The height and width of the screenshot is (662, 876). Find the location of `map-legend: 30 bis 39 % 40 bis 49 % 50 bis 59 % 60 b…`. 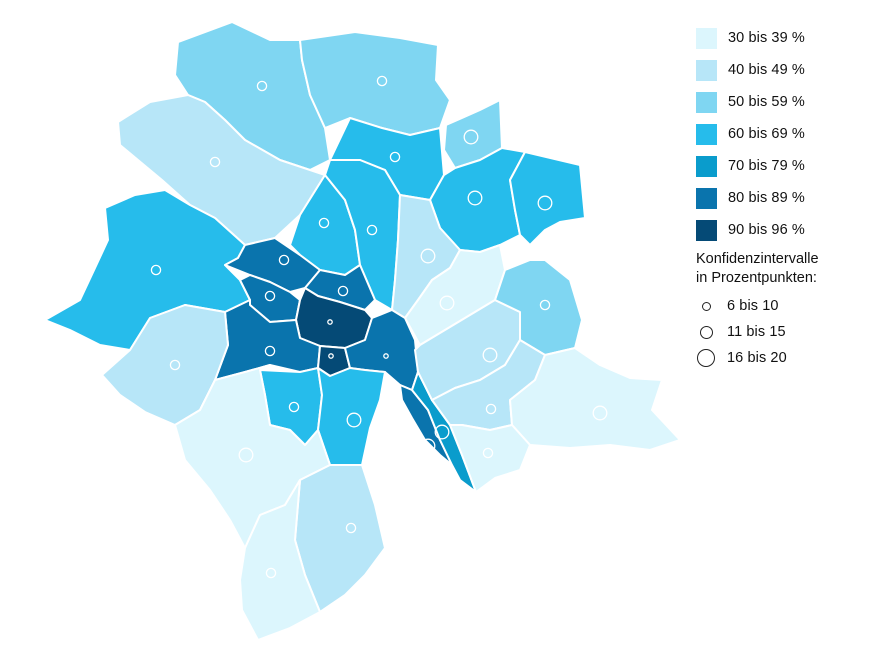

map-legend: 30 bis 39 % 40 bis 49 % 50 bis 59 % 60 b… is located at coordinates (784, 196).